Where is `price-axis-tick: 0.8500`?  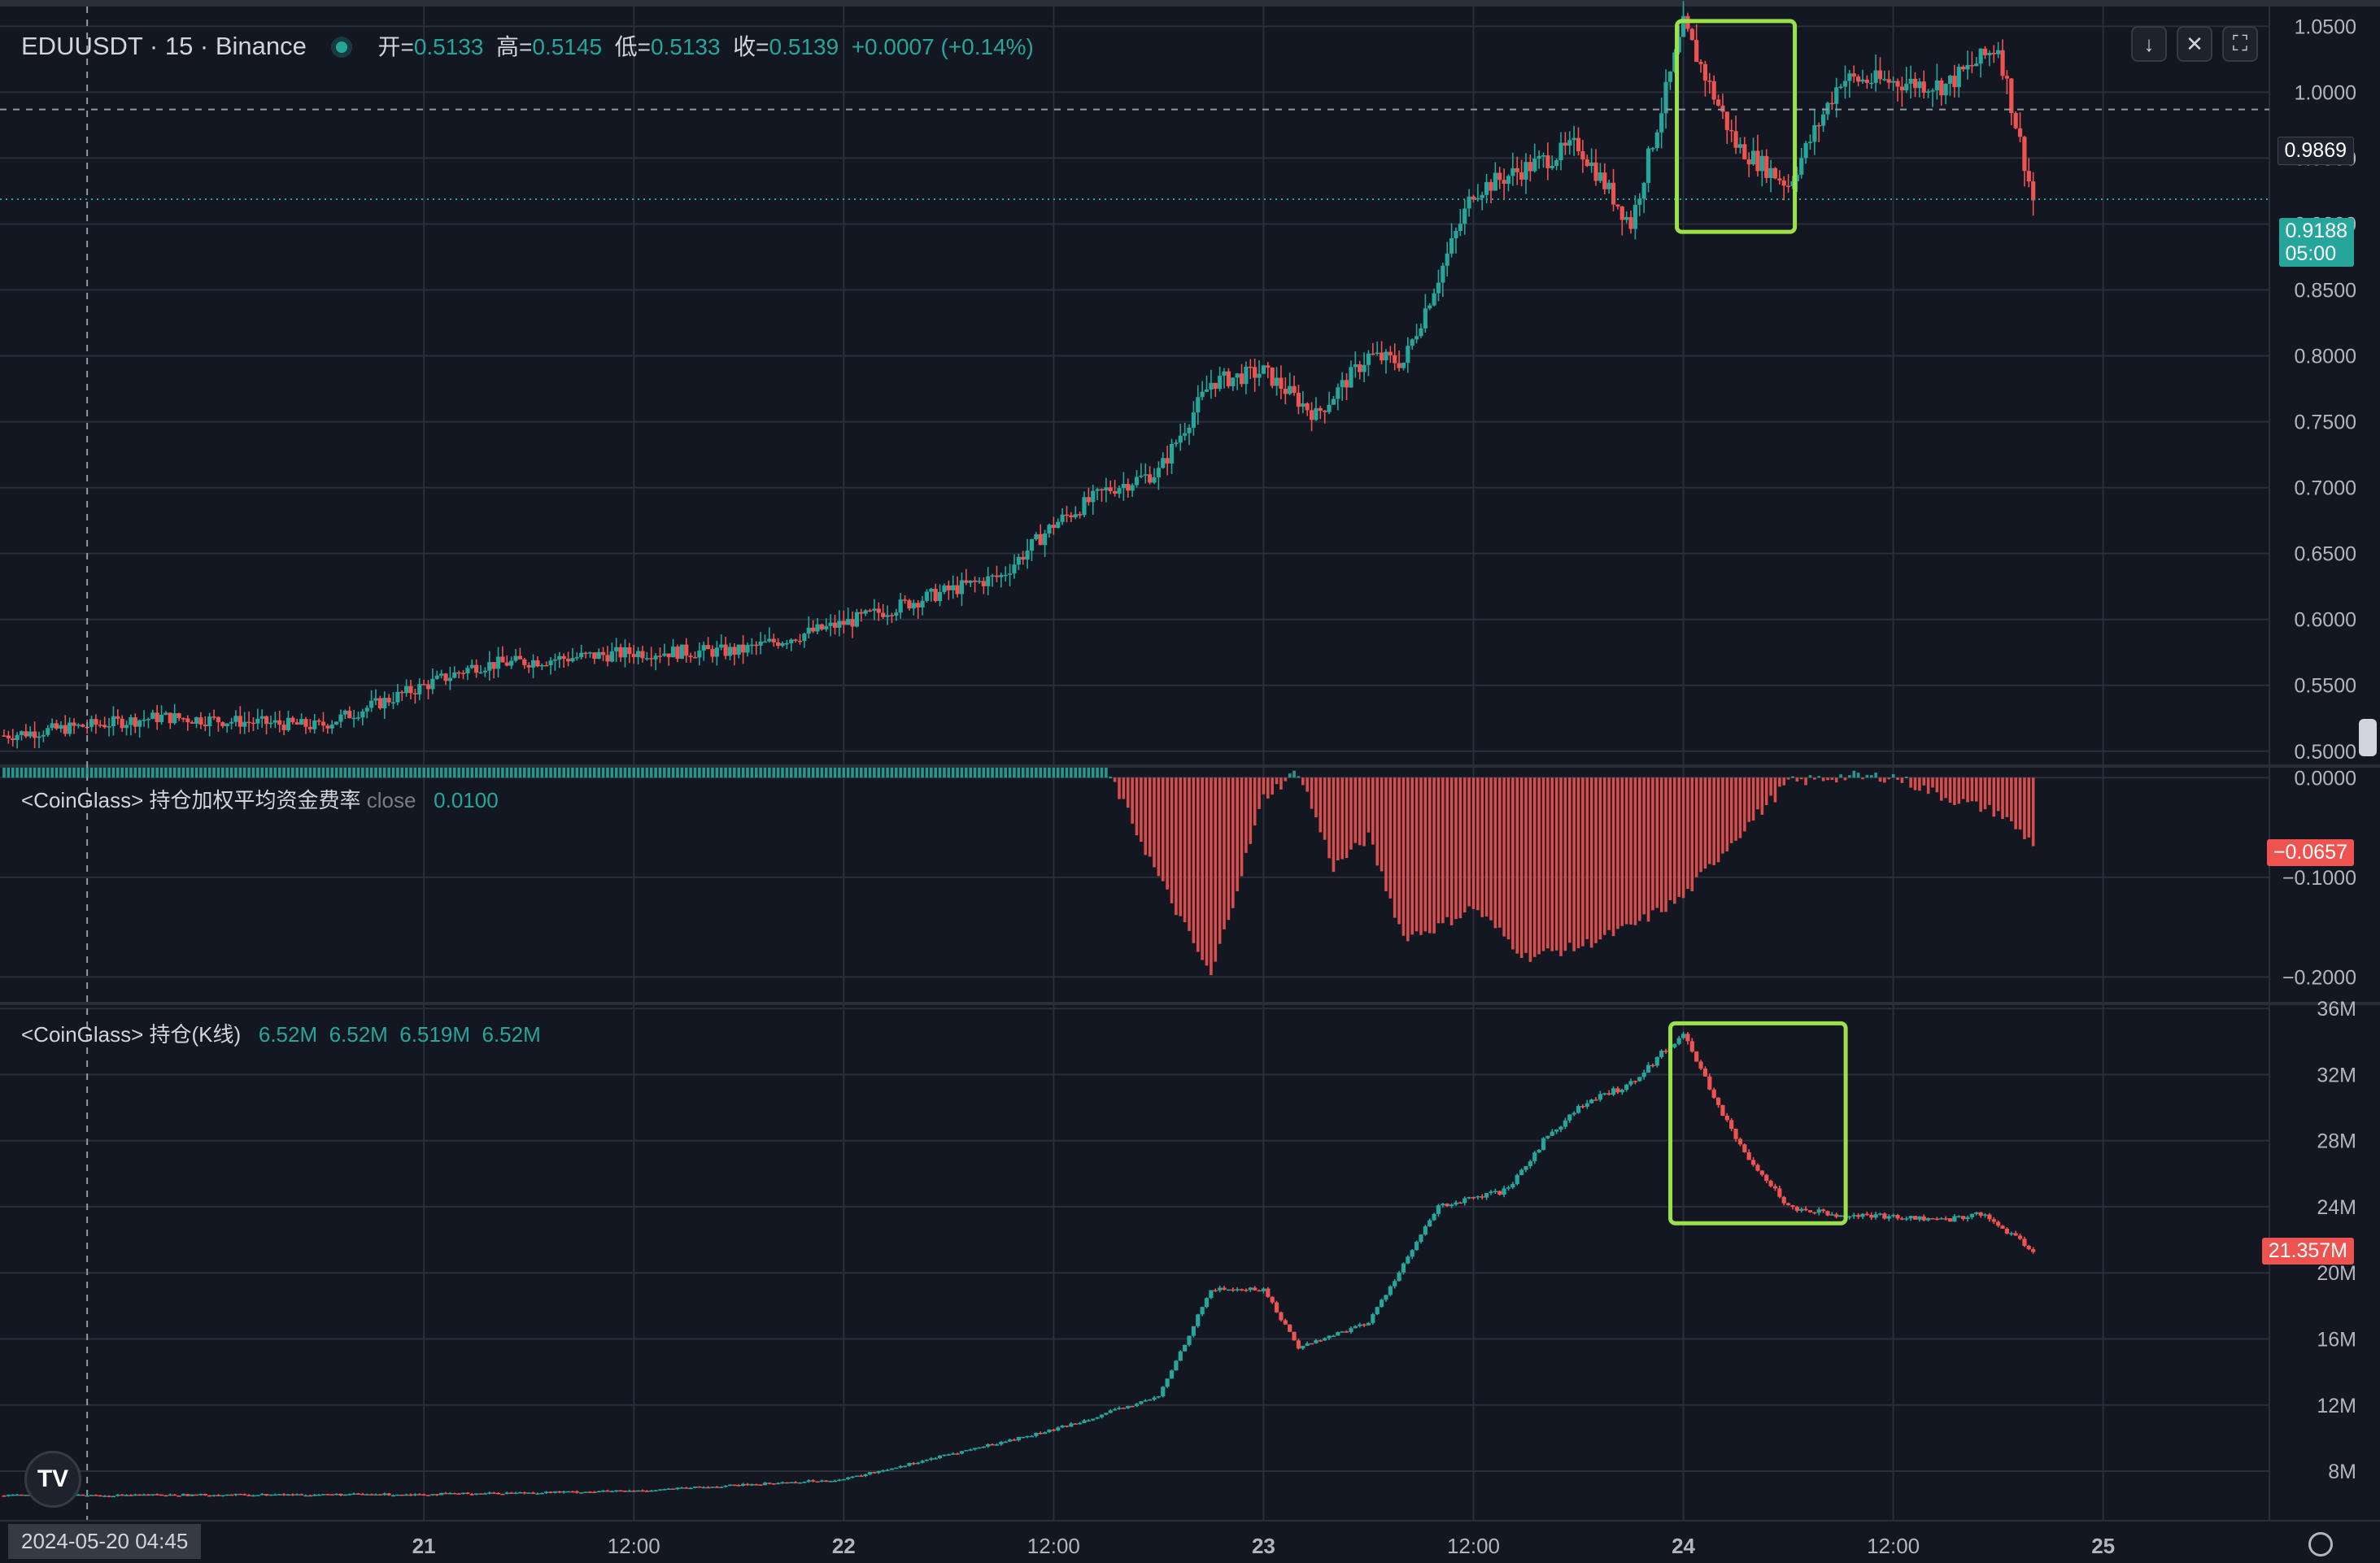 price-axis-tick: 0.8500 is located at coordinates (2326, 290).